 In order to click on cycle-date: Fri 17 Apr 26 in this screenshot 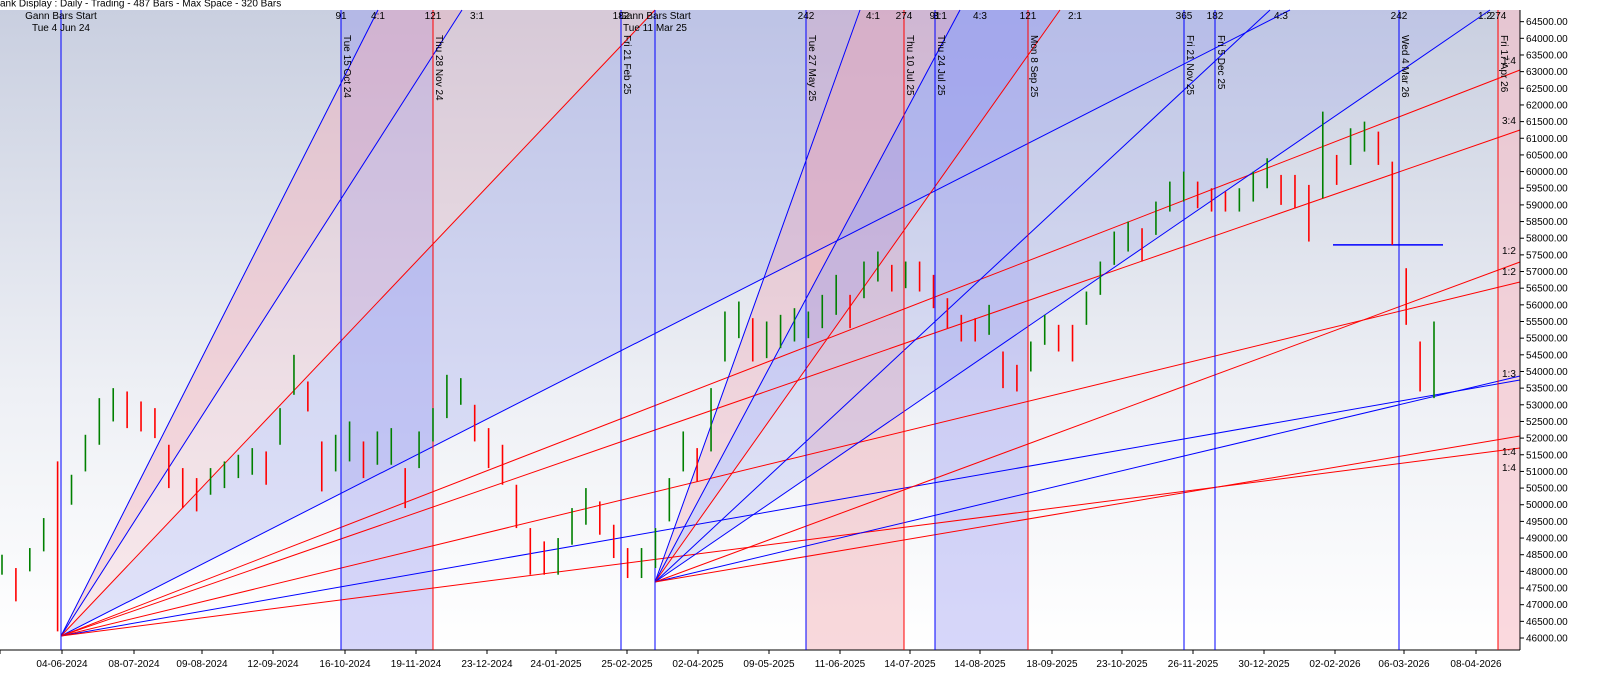, I will do `click(1503, 64)`.